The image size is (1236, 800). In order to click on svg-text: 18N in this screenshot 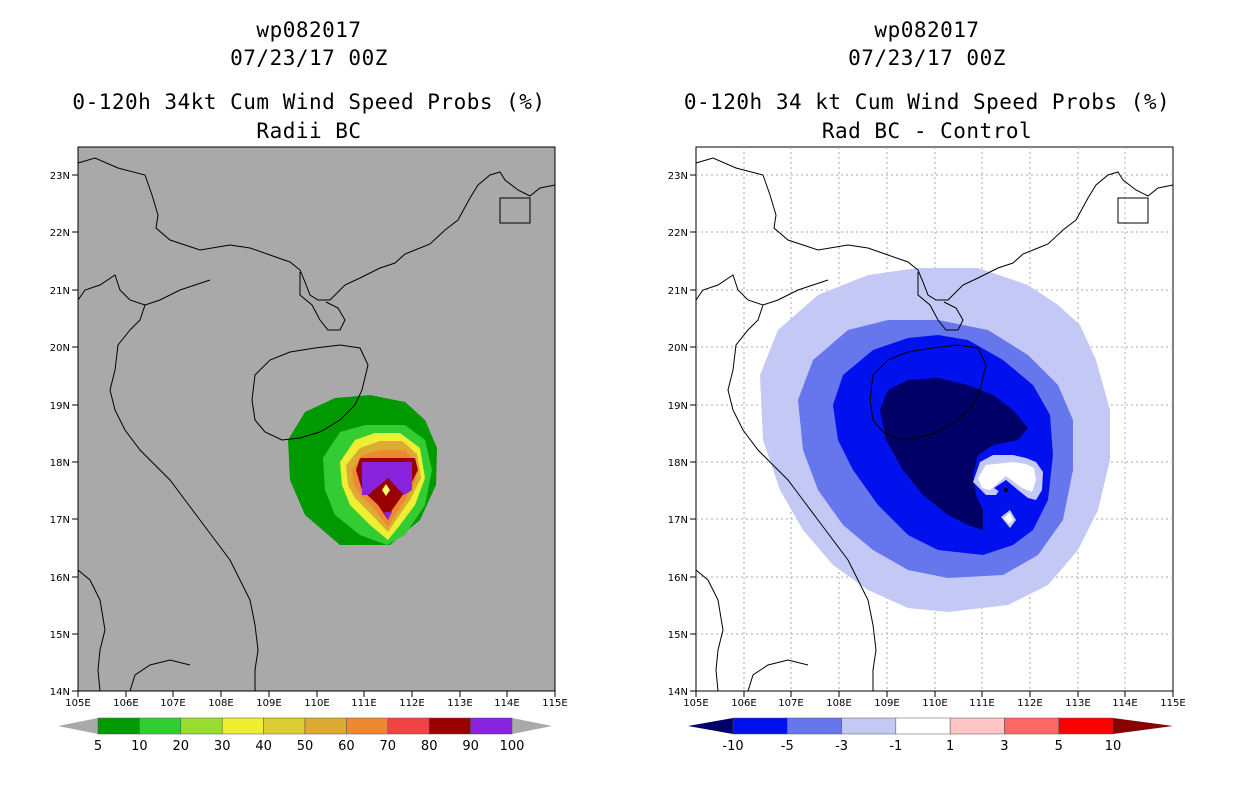, I will do `click(678, 463)`.